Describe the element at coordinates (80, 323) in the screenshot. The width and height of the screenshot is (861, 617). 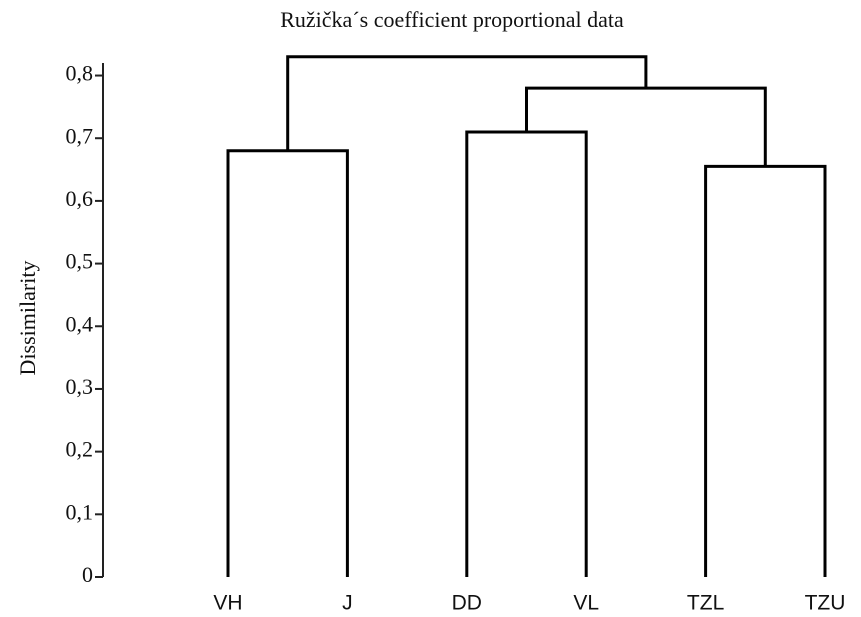
I see `y-tick-label: 0,4` at that location.